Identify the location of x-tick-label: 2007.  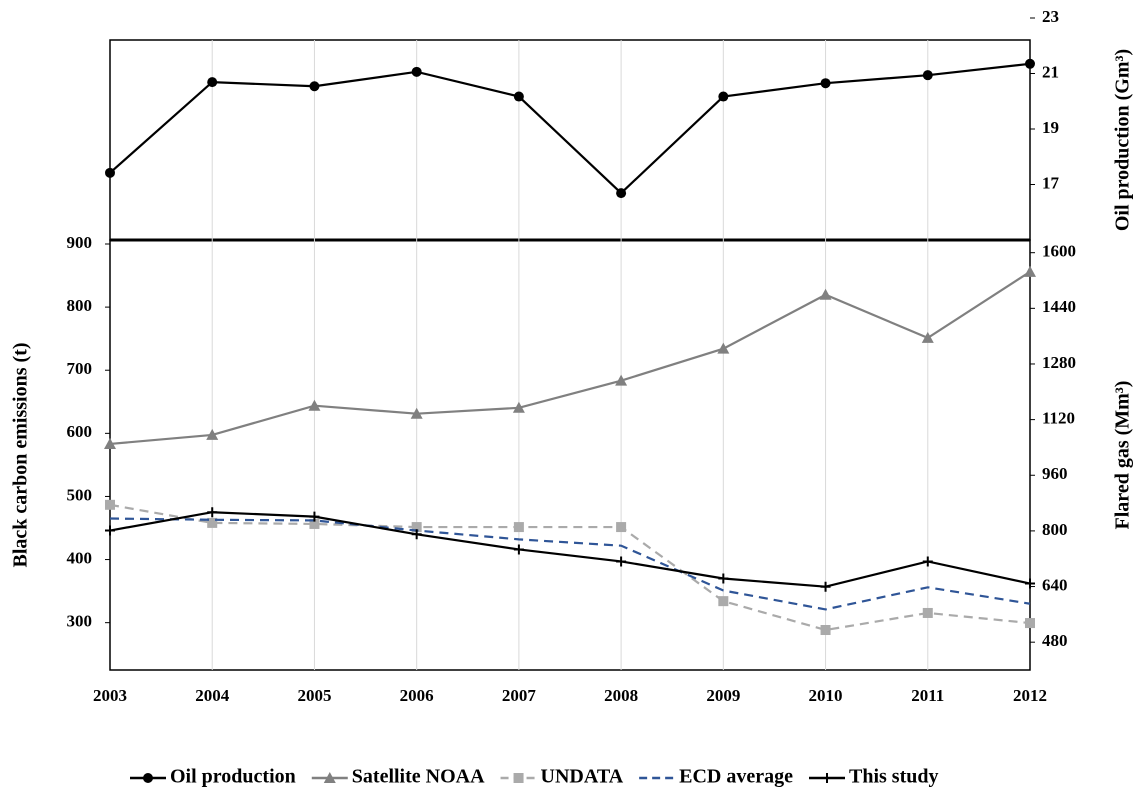
(519, 695).